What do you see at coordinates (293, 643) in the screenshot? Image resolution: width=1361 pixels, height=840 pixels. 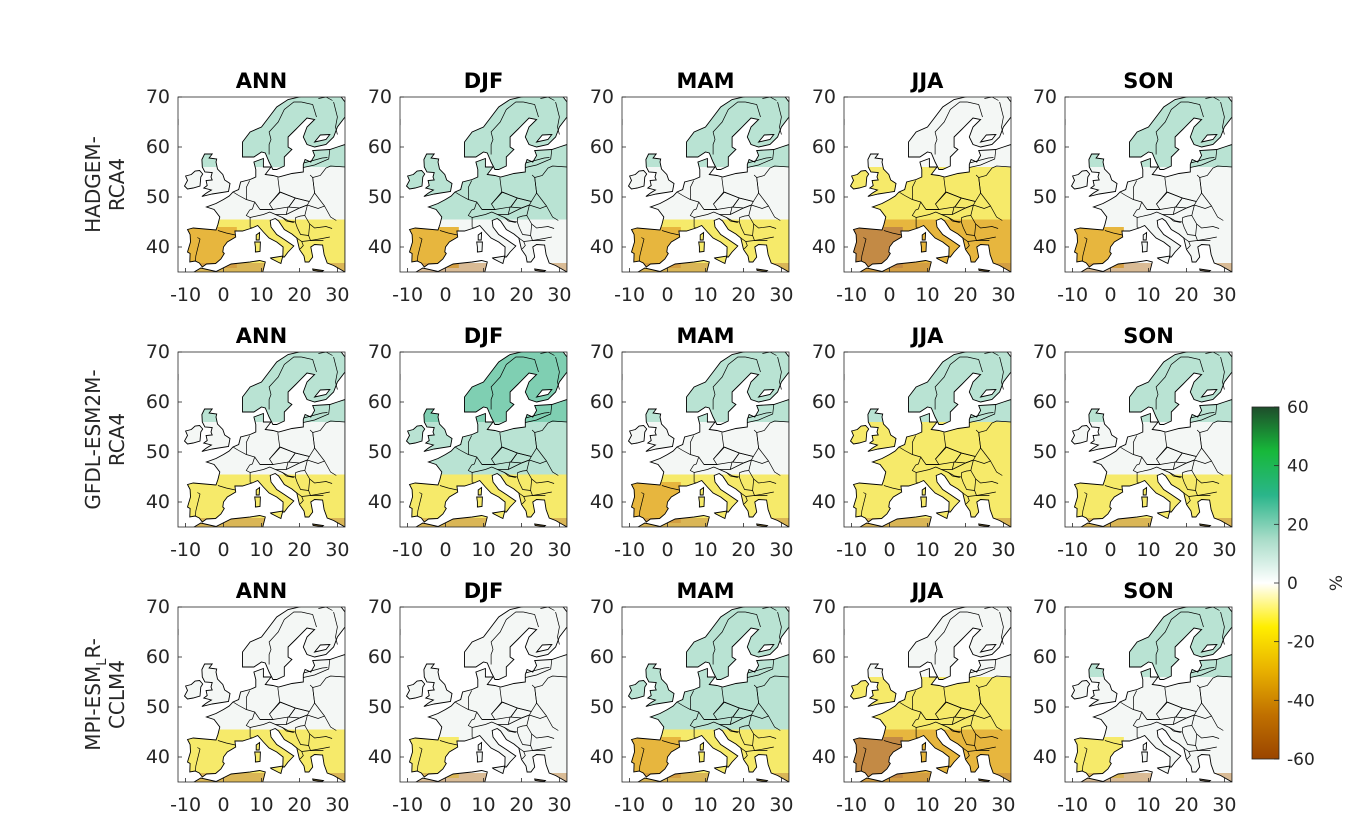 I see `coast-scandinavia` at bounding box center [293, 643].